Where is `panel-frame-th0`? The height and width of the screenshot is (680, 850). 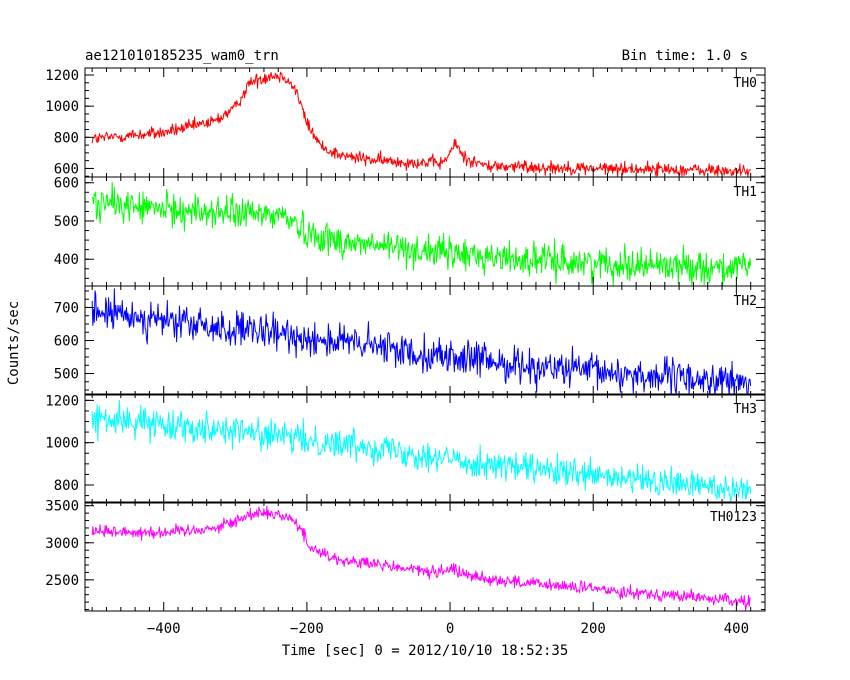 panel-frame-th0 is located at coordinates (425, 122).